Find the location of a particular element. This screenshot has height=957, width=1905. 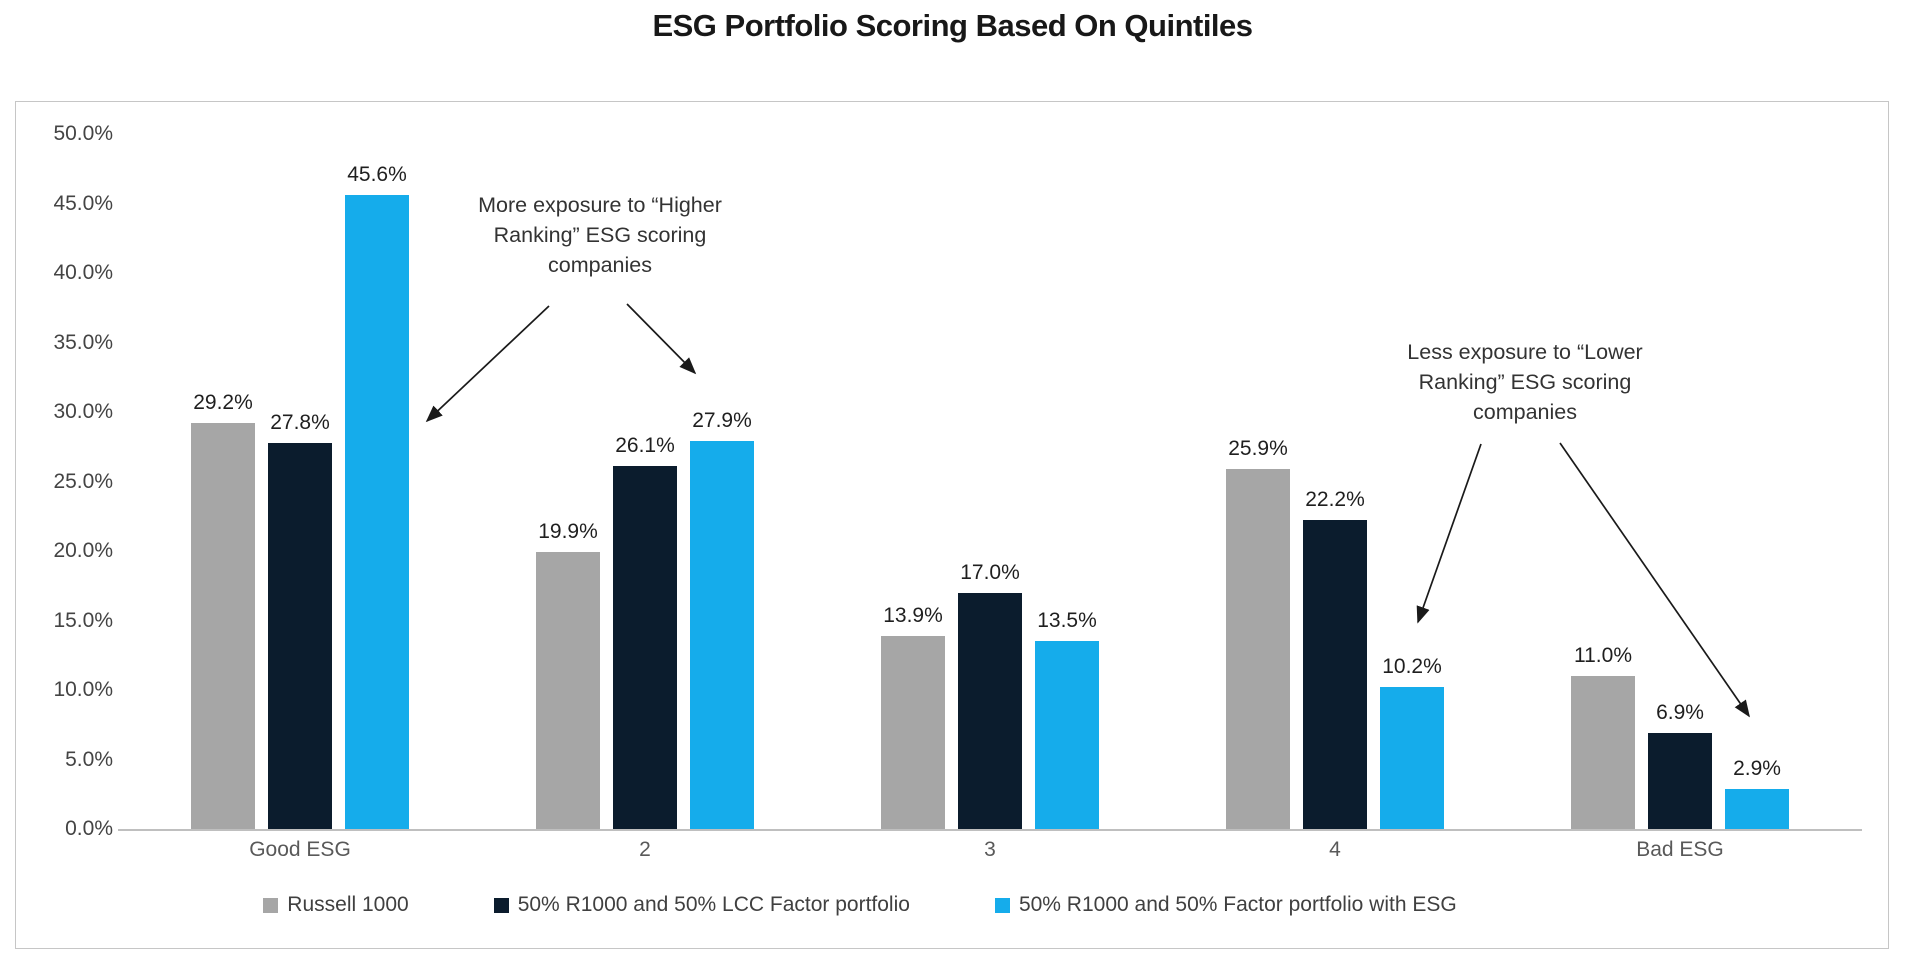

x-category-label: Bad ESG is located at coordinates (1680, 849).